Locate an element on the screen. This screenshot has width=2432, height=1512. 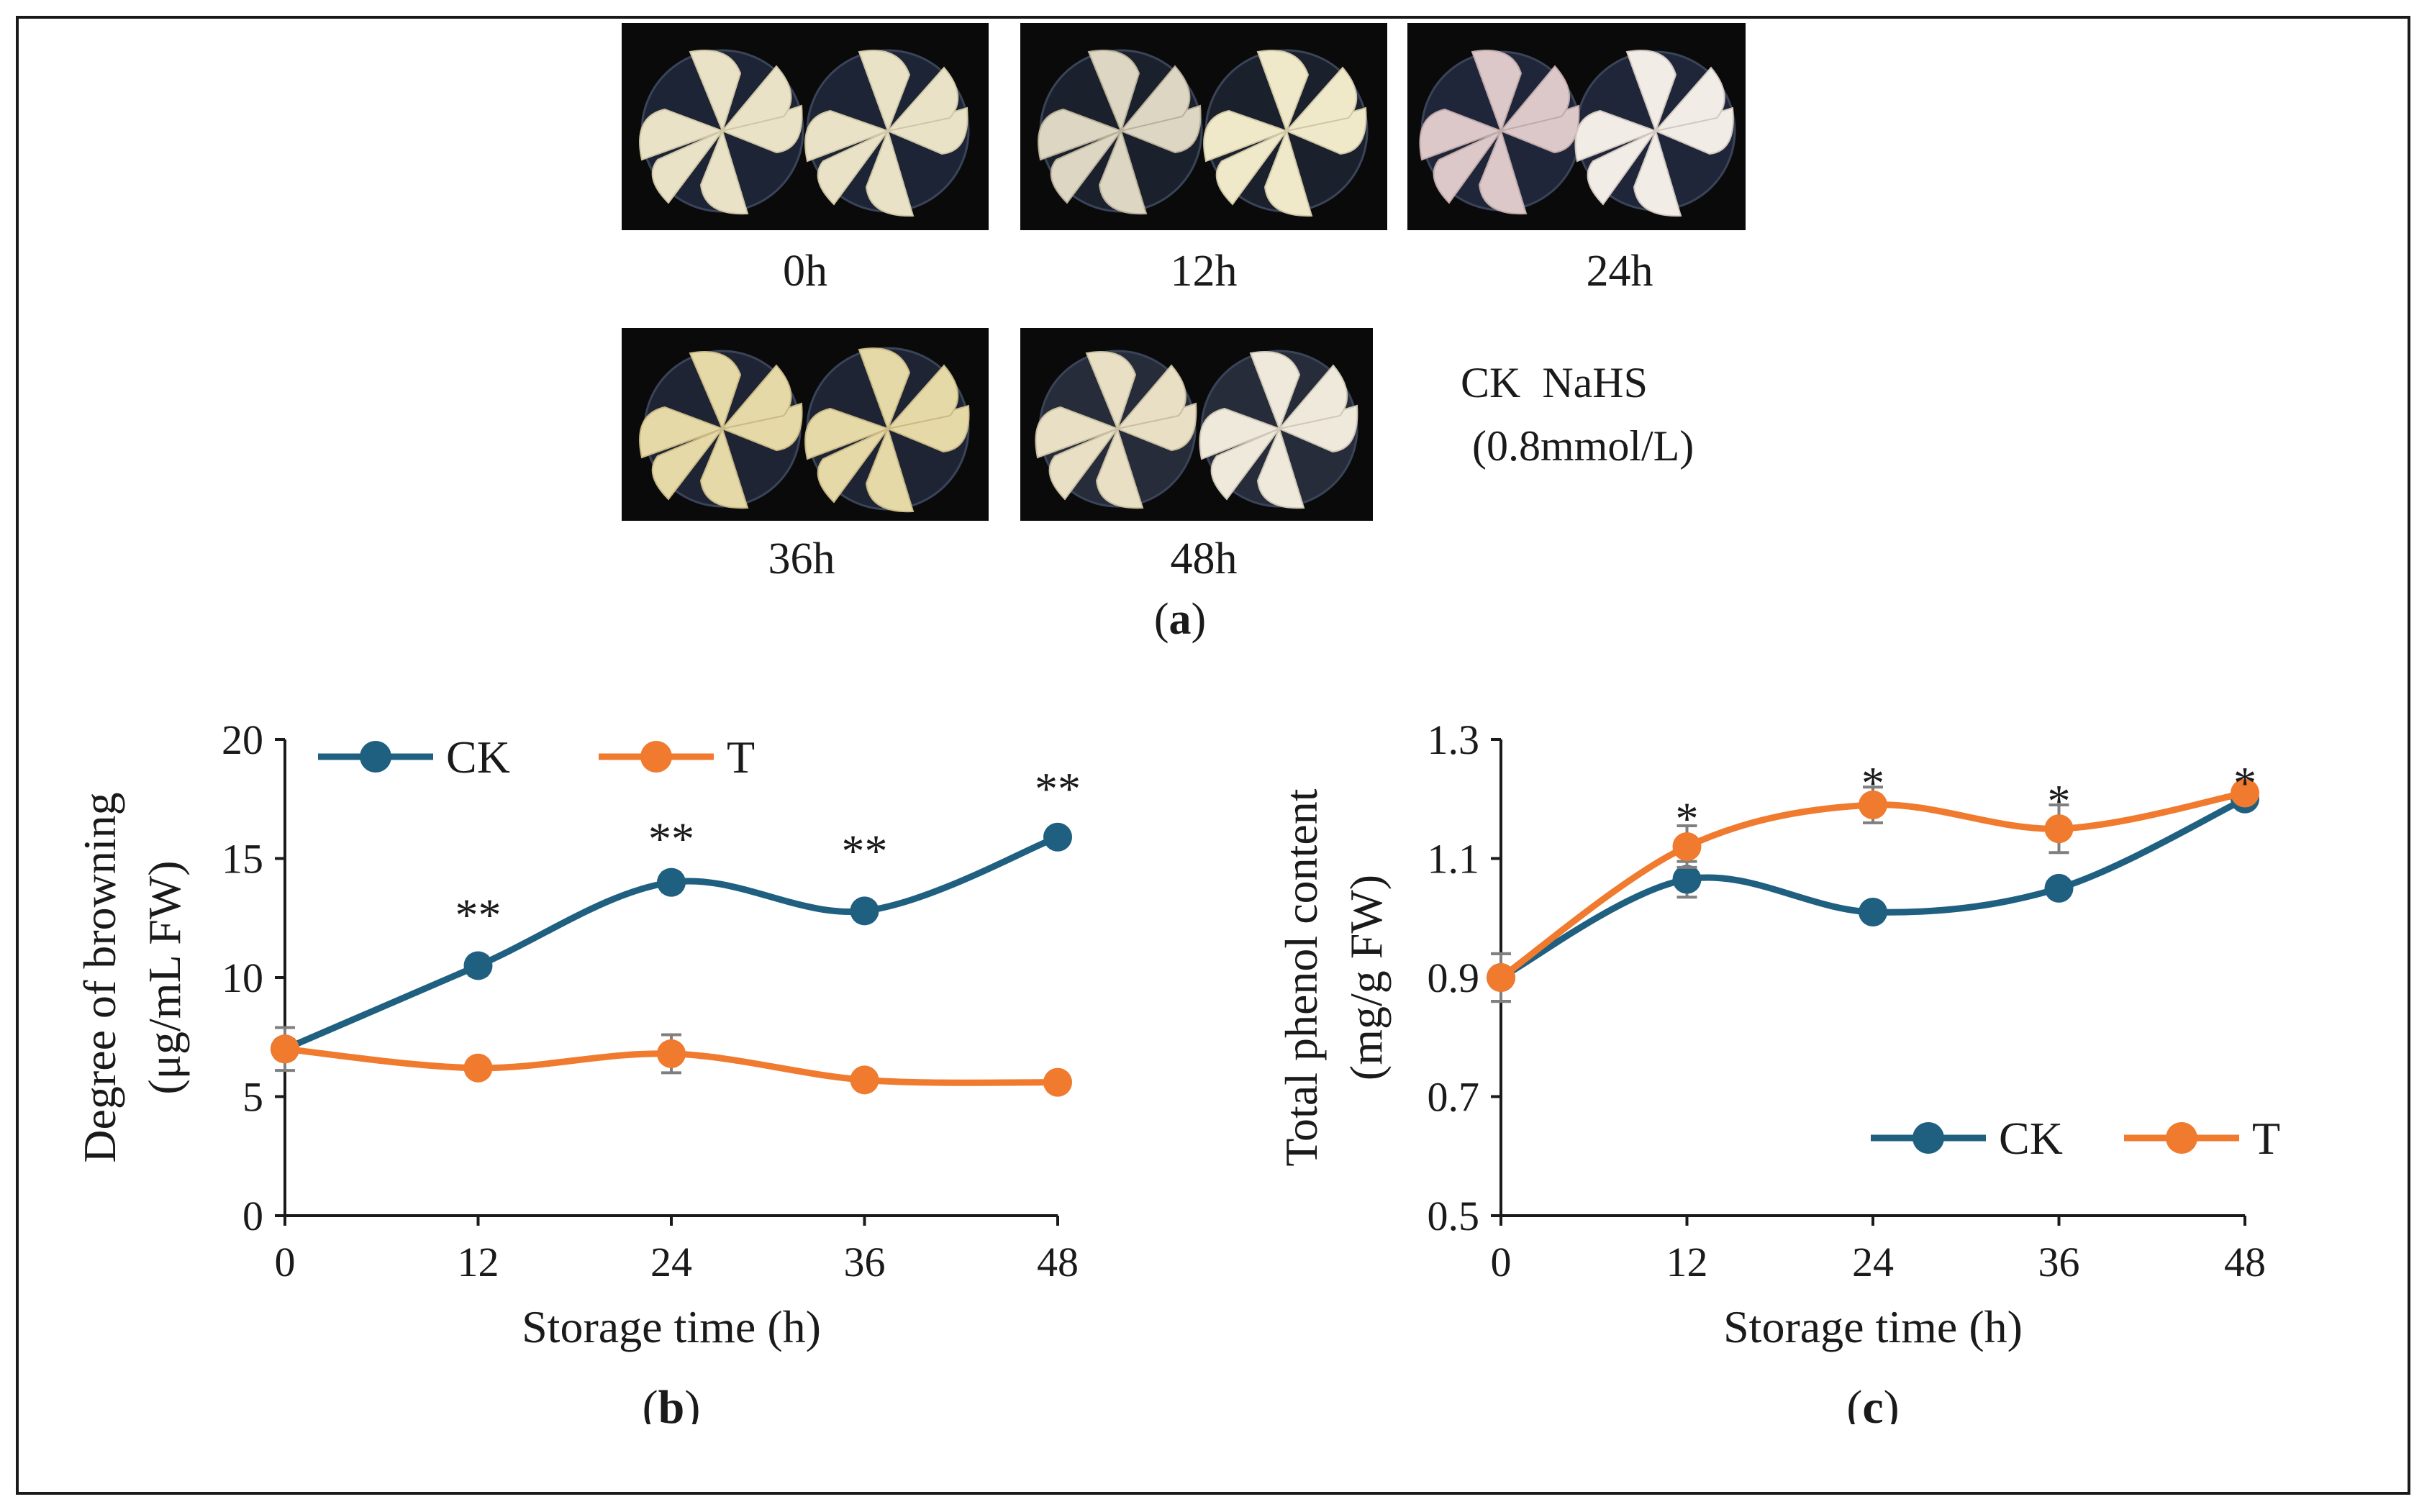
photo-label-36h: 36h is located at coordinates (801, 559).